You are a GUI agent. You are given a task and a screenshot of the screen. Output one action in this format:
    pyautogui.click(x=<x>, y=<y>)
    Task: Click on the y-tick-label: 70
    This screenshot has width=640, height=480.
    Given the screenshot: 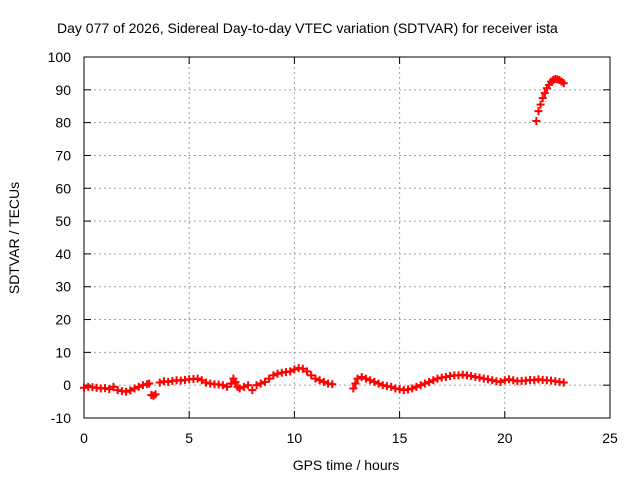 What is the action you would take?
    pyautogui.click(x=63, y=155)
    